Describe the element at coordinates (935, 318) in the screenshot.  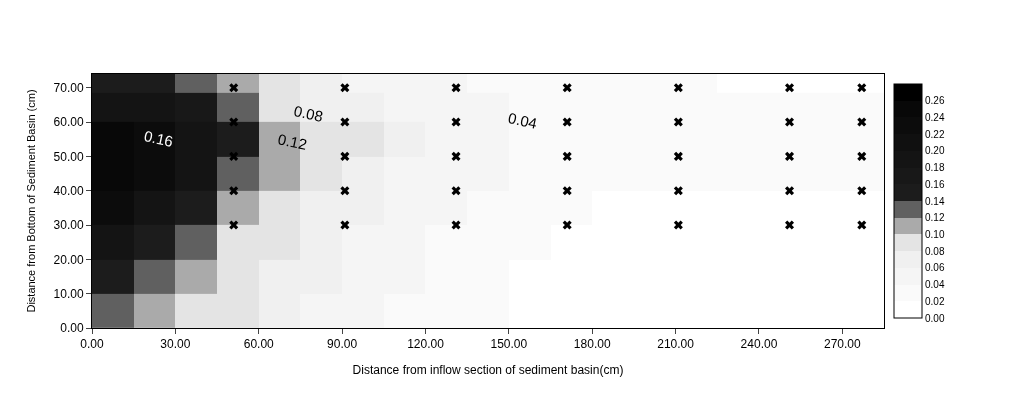
I see `color-bar-label: 0.00` at that location.